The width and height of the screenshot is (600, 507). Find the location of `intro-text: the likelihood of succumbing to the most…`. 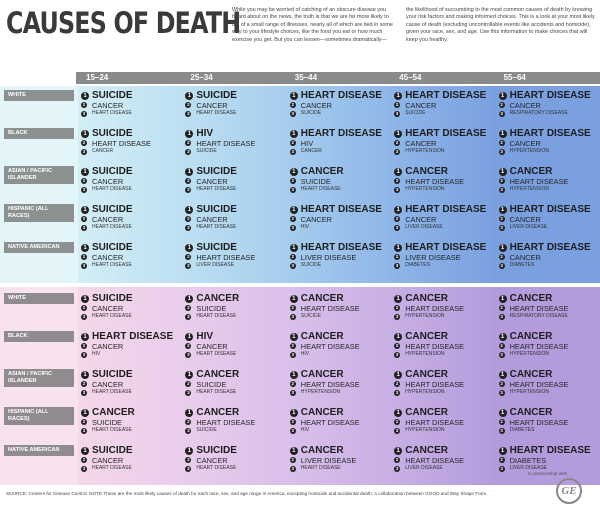

intro-text: the likelihood of succumbing to the most… is located at coordinates (500, 25).